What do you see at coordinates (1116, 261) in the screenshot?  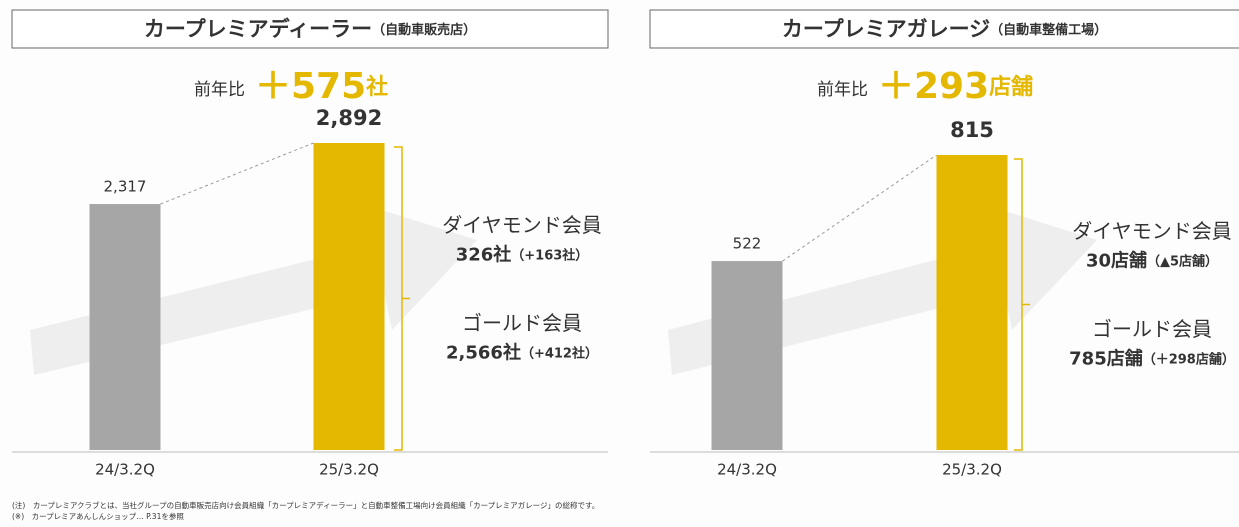 I see `count: 30店舗` at bounding box center [1116, 261].